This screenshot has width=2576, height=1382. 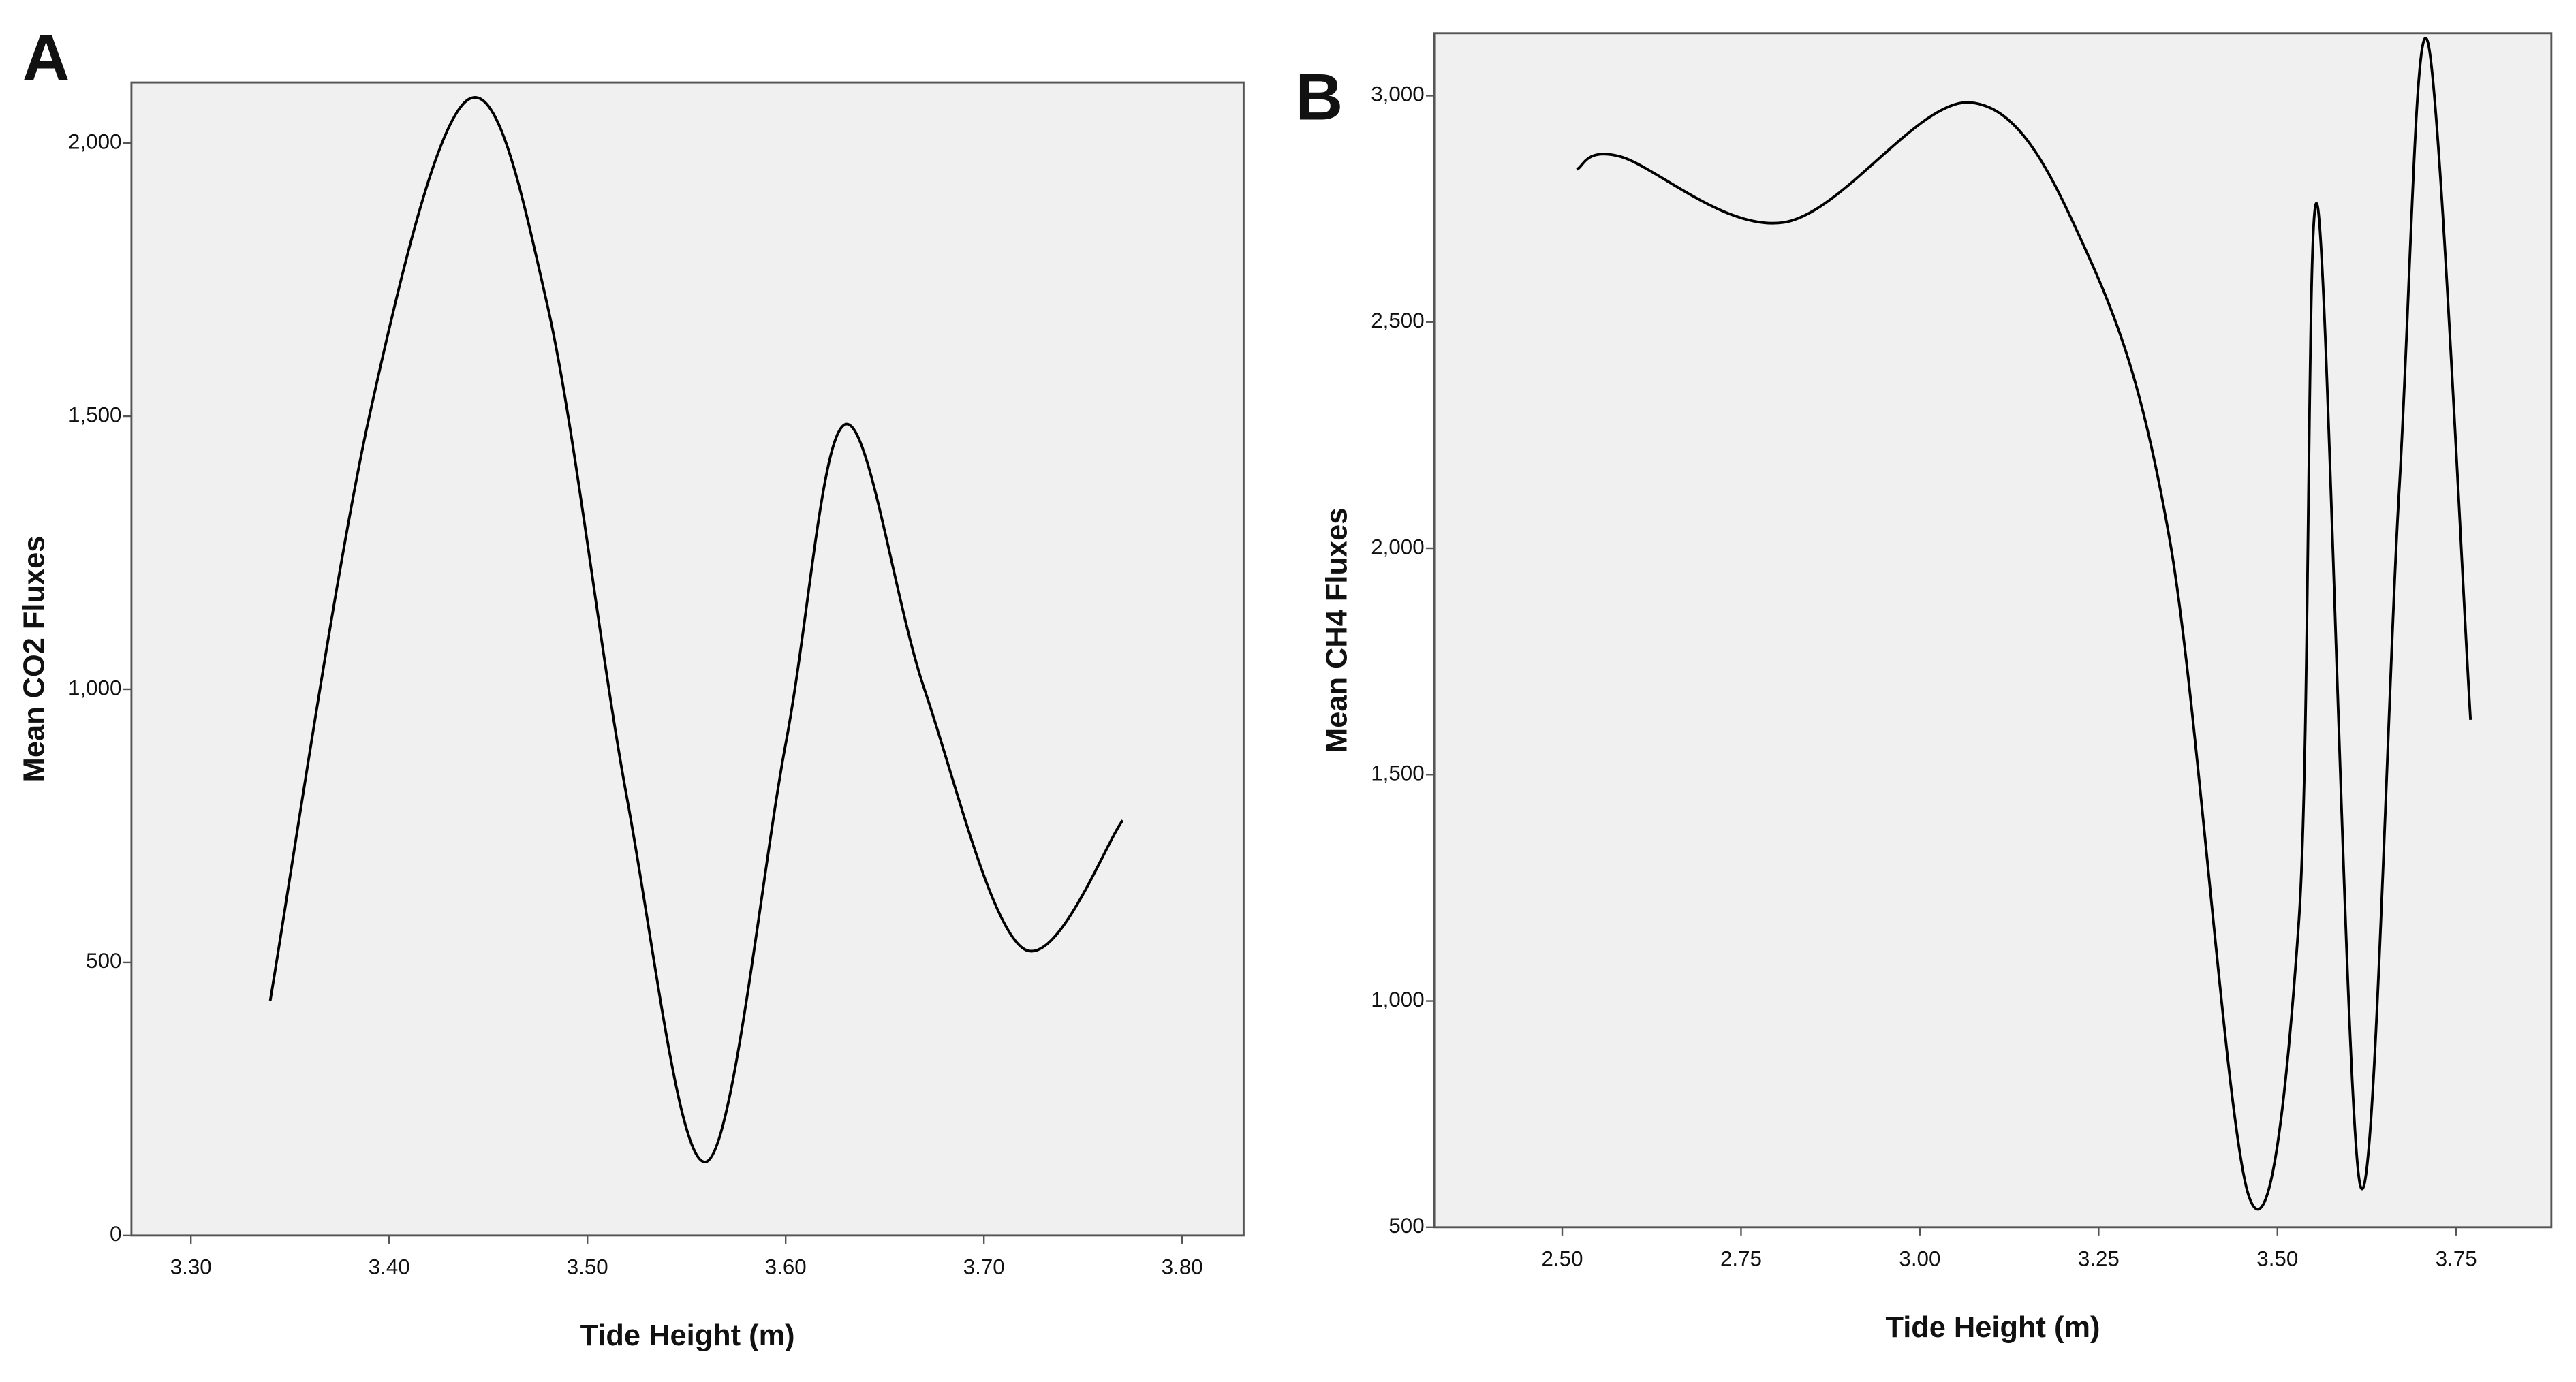 I want to click on x-tick-label: 3.00, so click(x=1919, y=1258).